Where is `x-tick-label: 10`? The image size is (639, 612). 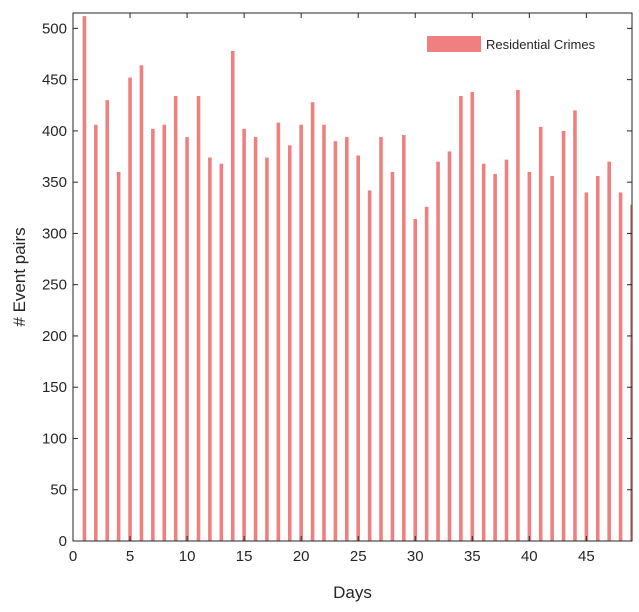 x-tick-label: 10 is located at coordinates (187, 556).